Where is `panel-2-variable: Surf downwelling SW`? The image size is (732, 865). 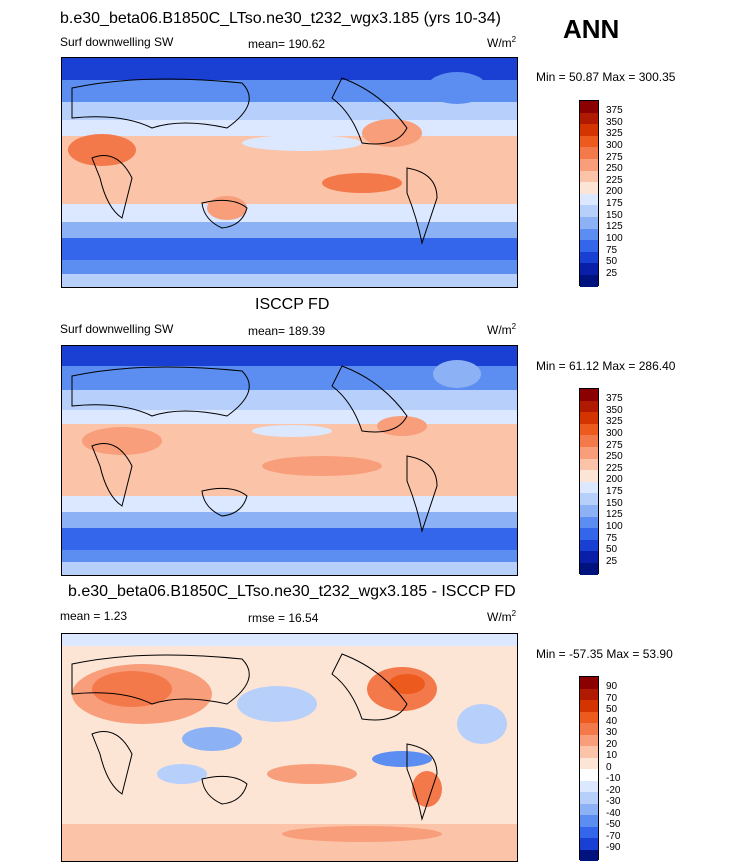 panel-2-variable: Surf downwelling SW is located at coordinates (117, 329).